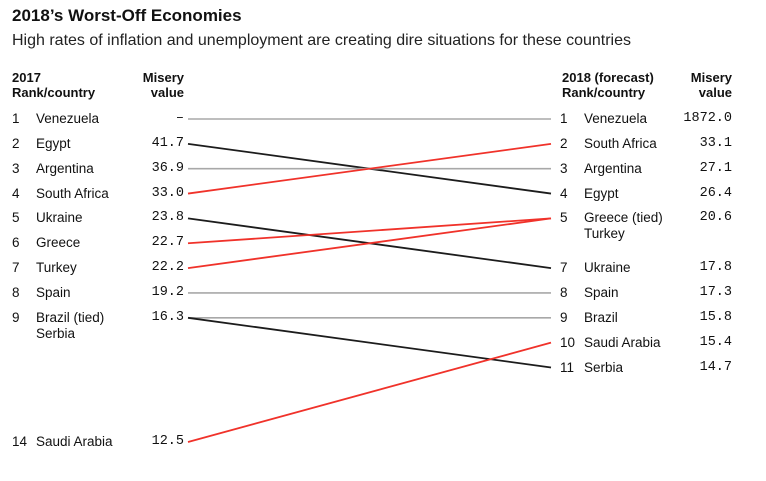 The image size is (766, 481). I want to click on left-misery-value: 36.9, so click(167, 168).